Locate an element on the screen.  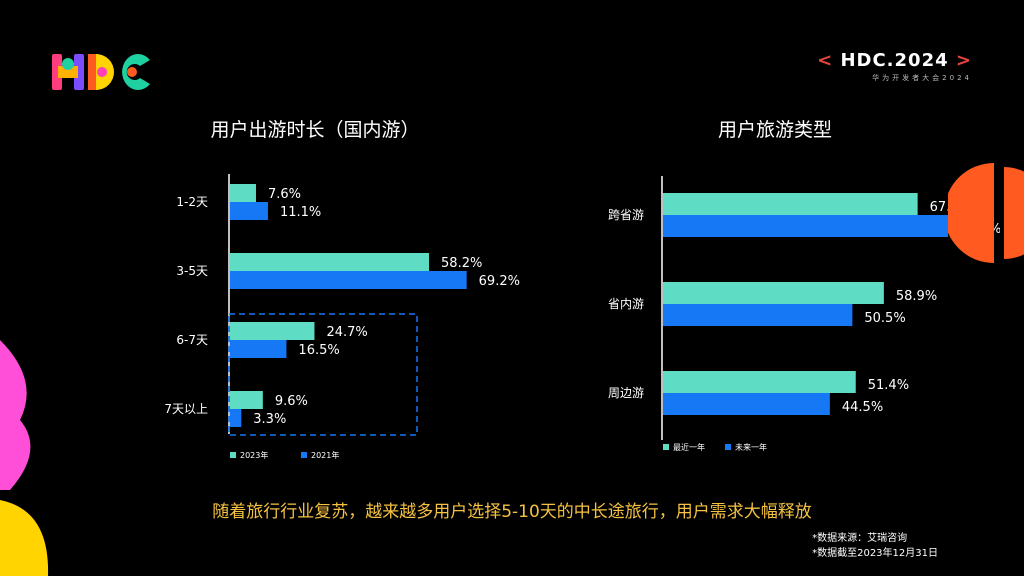
data-label: 58.2% is located at coordinates (461, 263).